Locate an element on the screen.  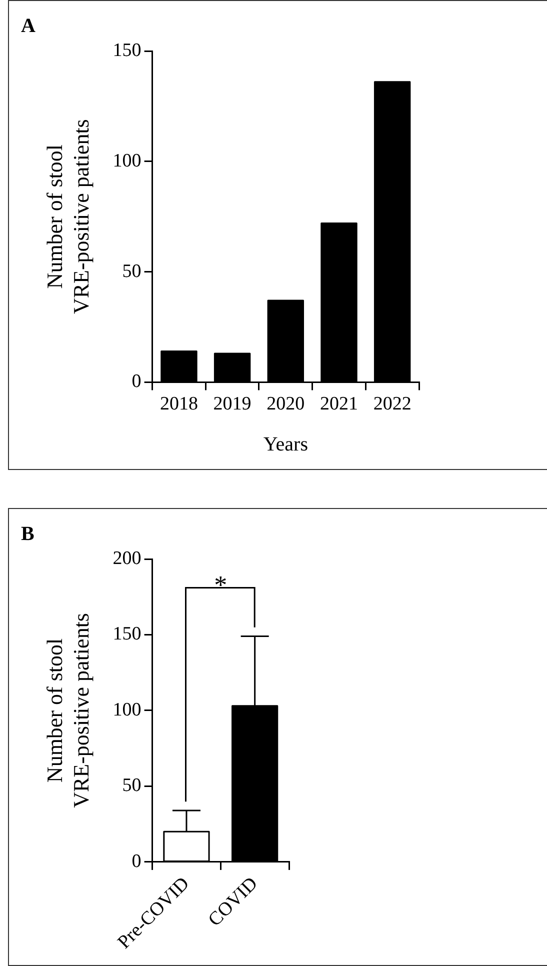
chart-title: B is located at coordinates (27, 534).